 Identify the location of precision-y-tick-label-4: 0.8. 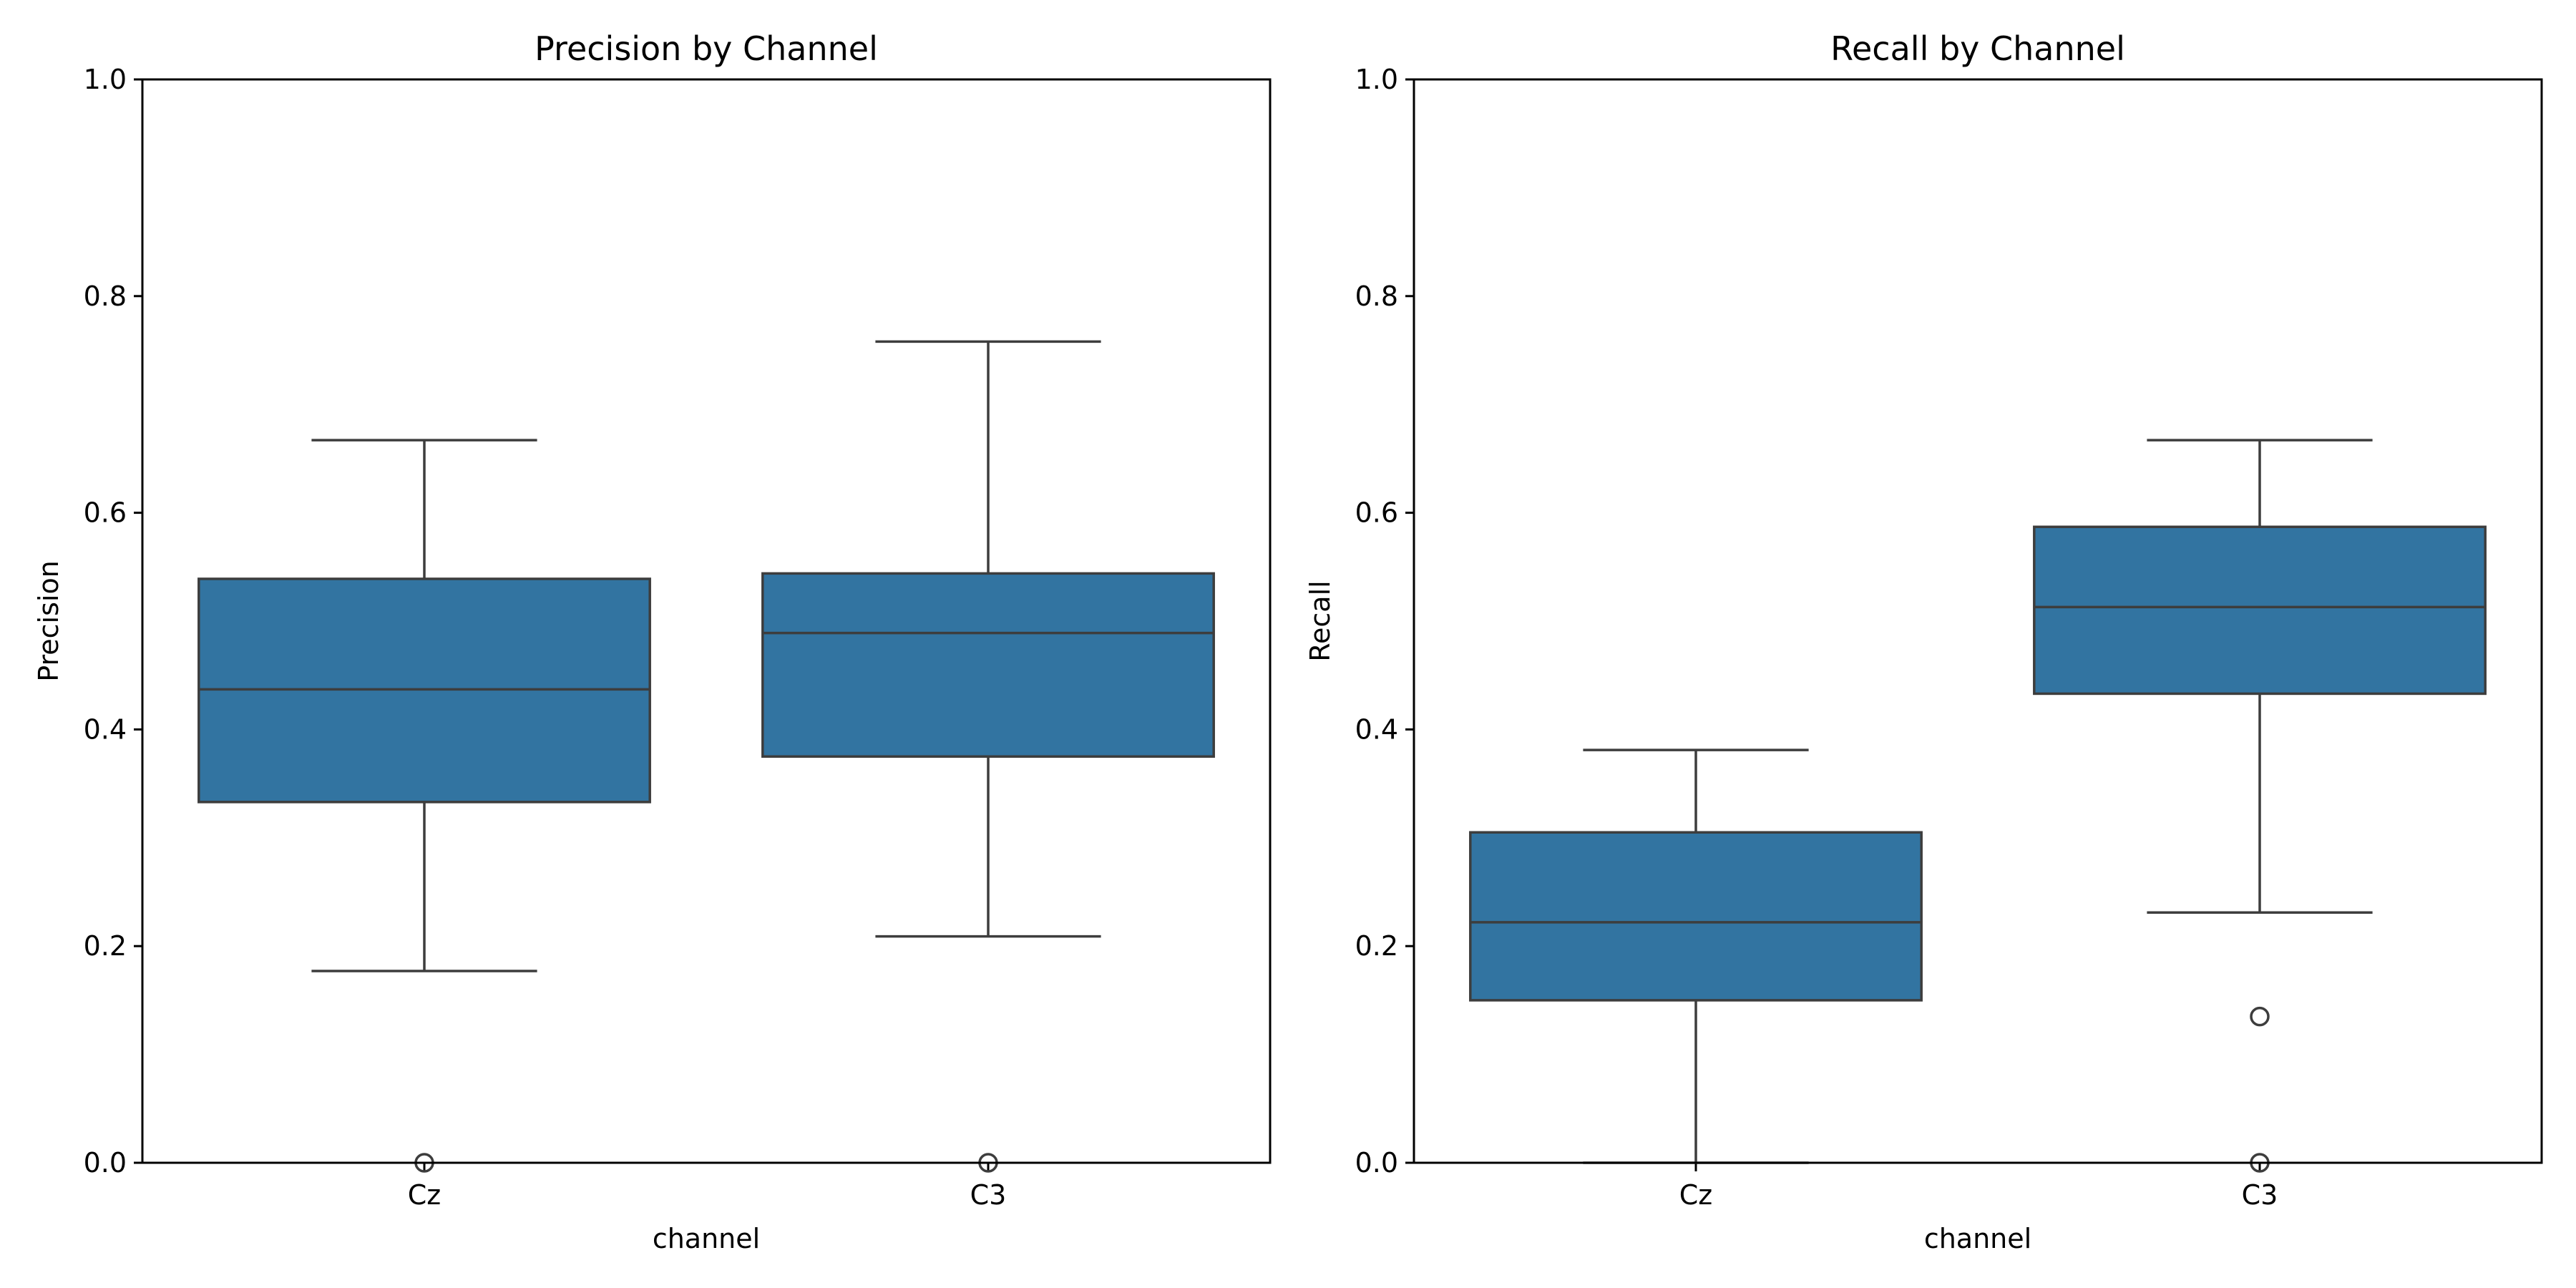
(105, 296).